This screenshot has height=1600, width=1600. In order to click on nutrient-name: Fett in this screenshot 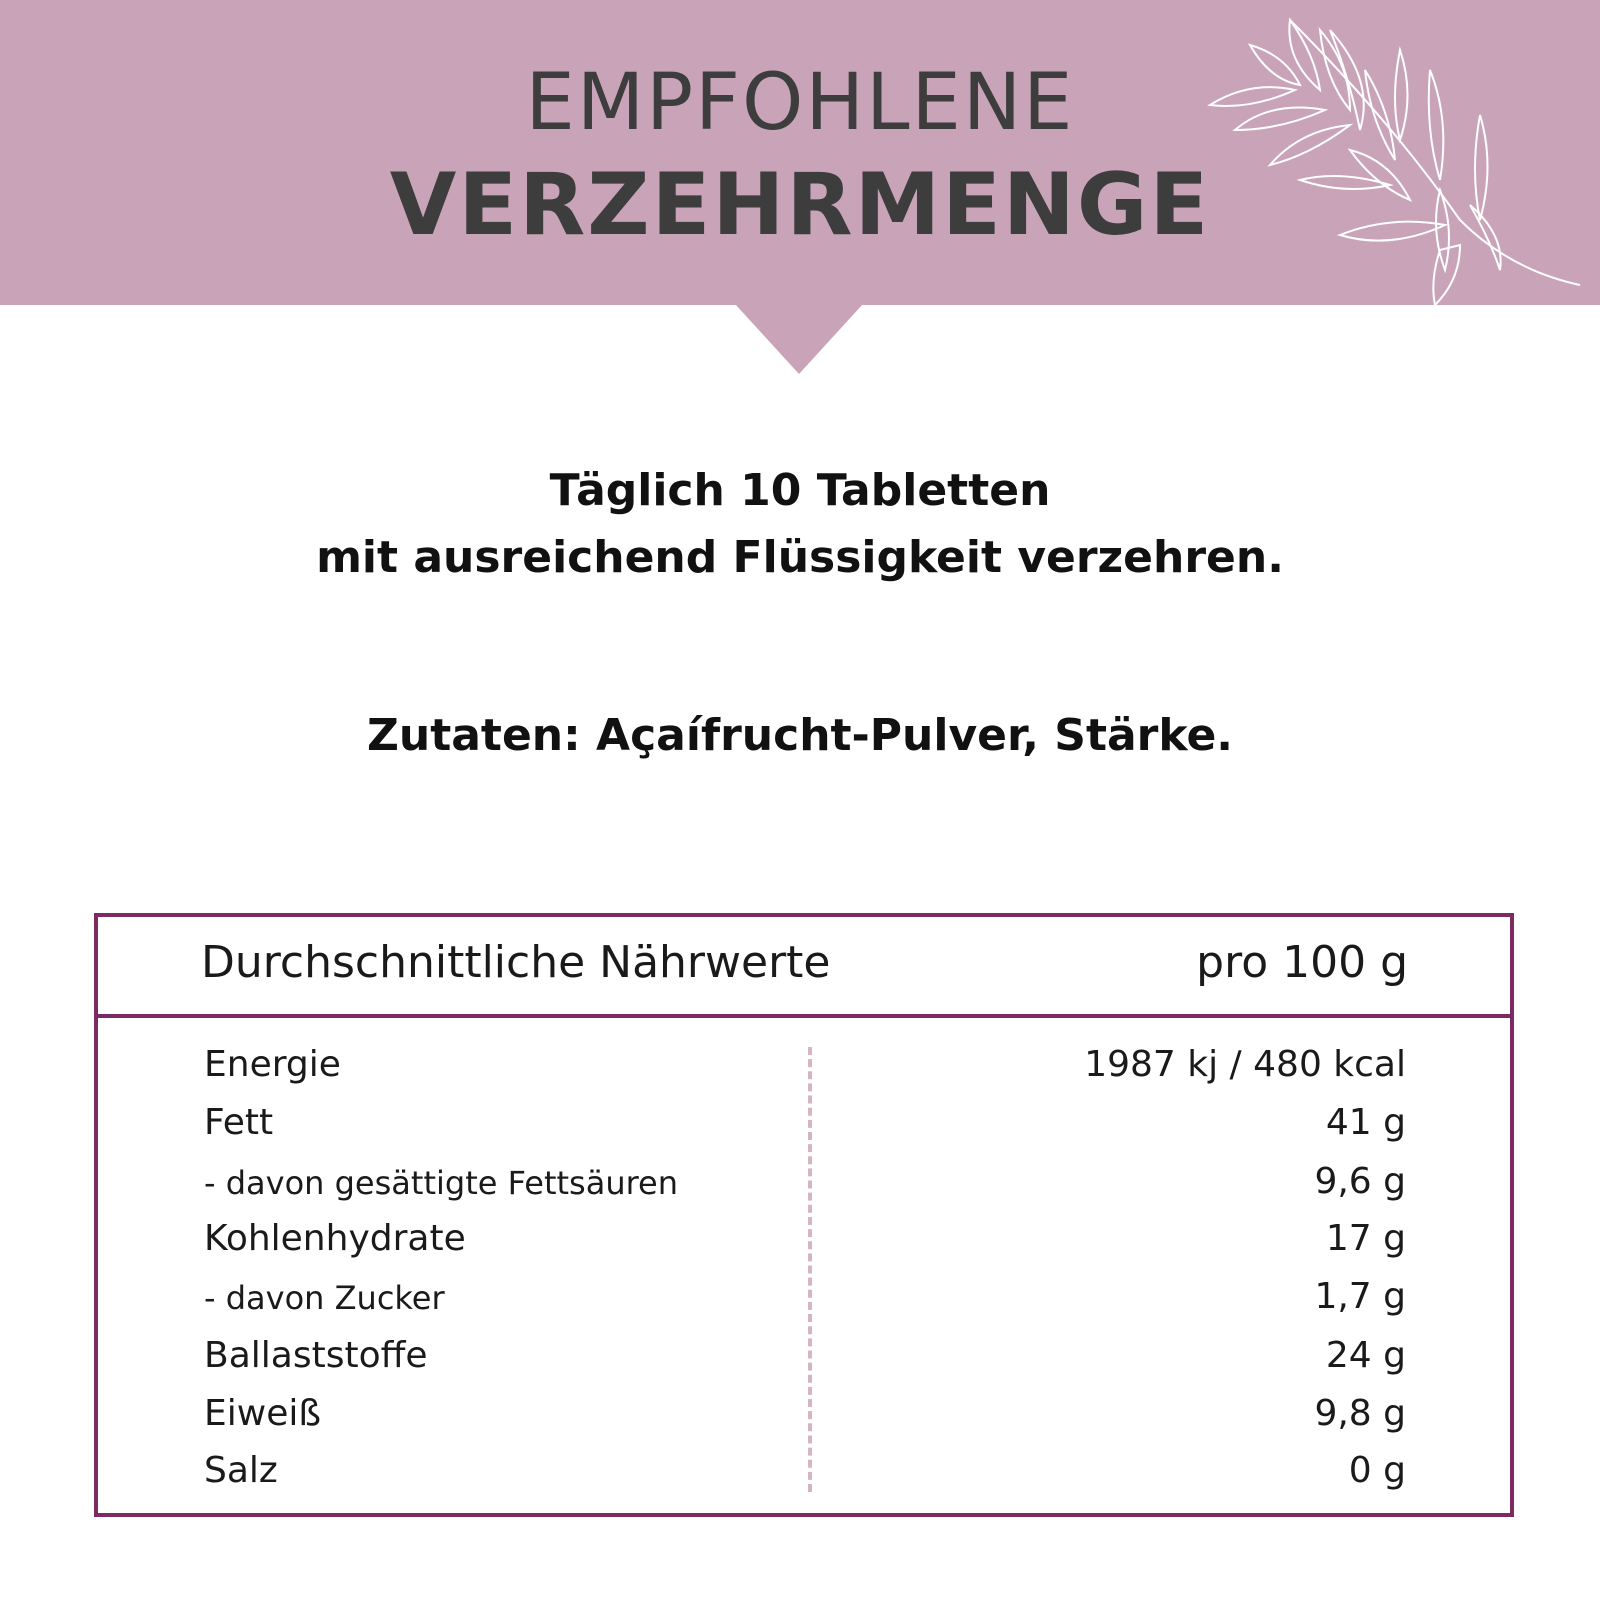, I will do `click(239, 1122)`.